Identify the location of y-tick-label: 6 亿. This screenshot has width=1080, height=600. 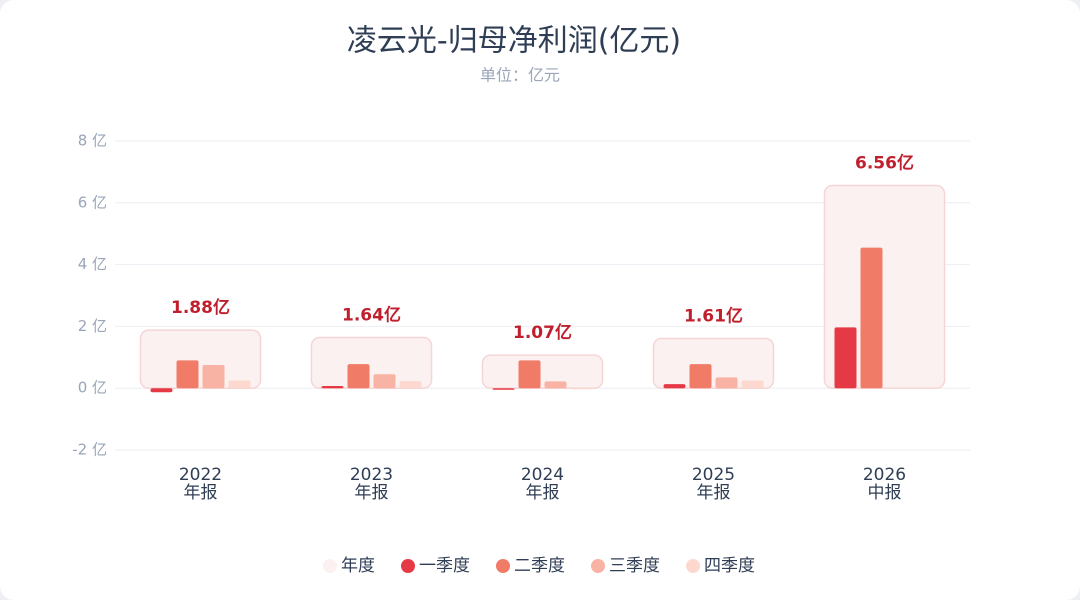
(92, 202).